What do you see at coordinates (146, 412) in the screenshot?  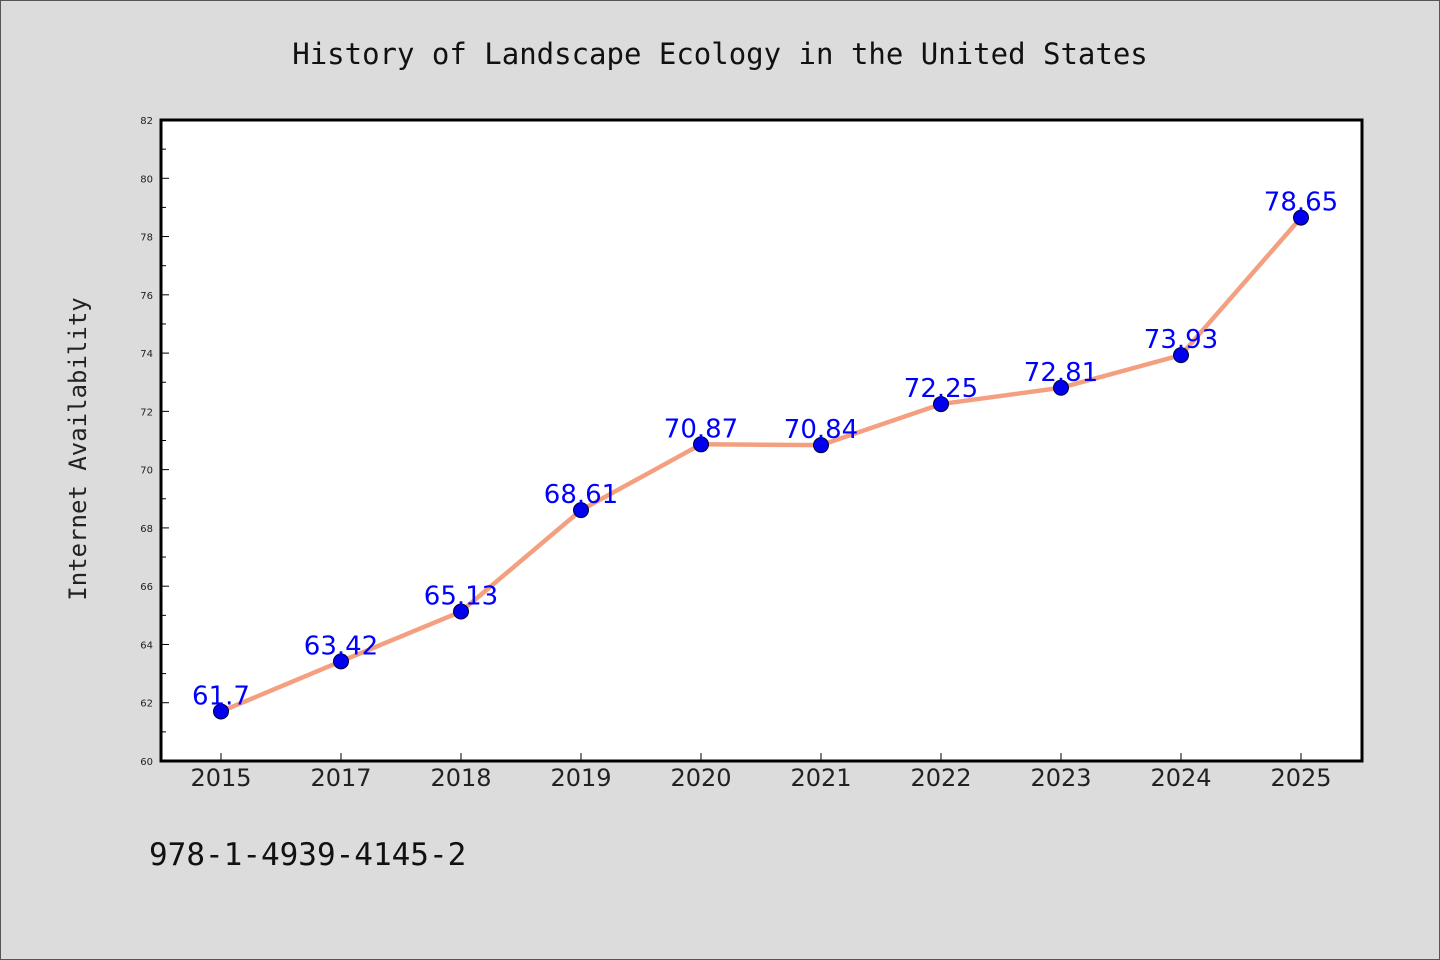 I see `y-tick-label: 72` at bounding box center [146, 412].